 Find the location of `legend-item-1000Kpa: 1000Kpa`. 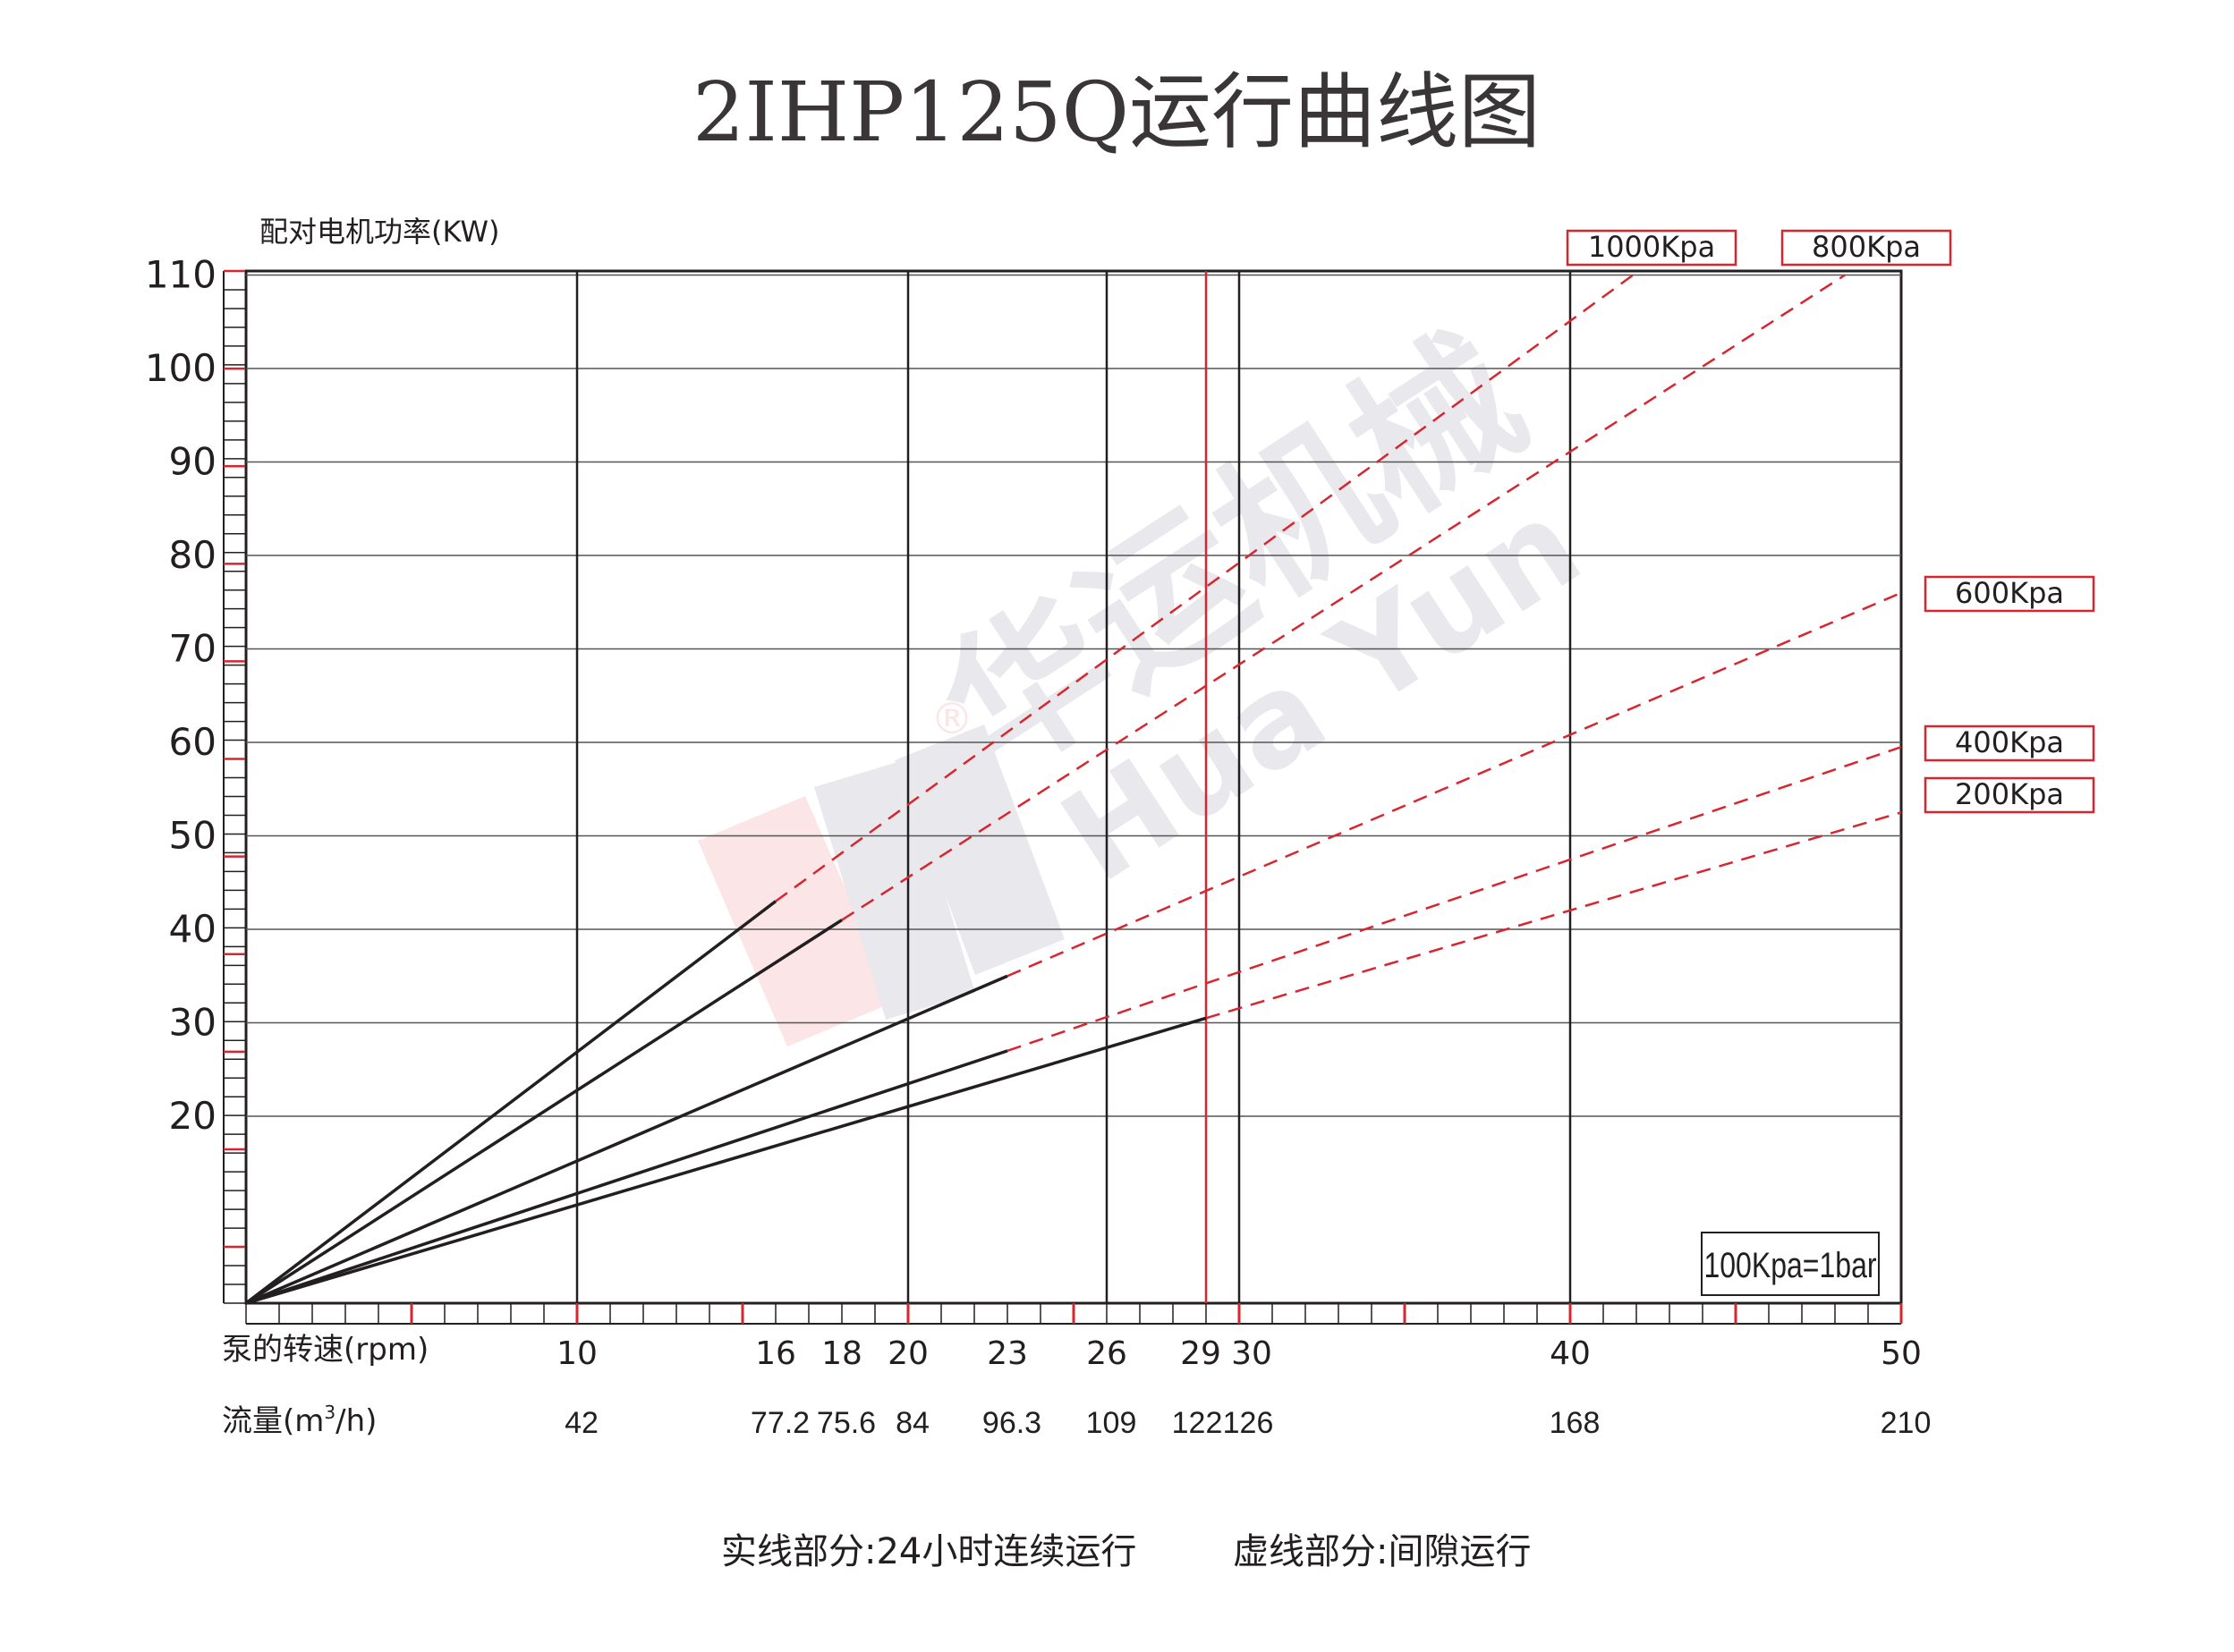

legend-item-1000Kpa: 1000Kpa is located at coordinates (1651, 248).